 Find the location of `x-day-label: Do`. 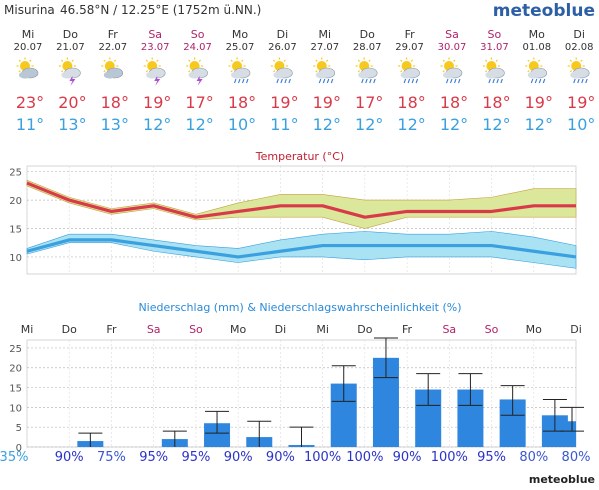

x-day-label: Do is located at coordinates (364, 329).